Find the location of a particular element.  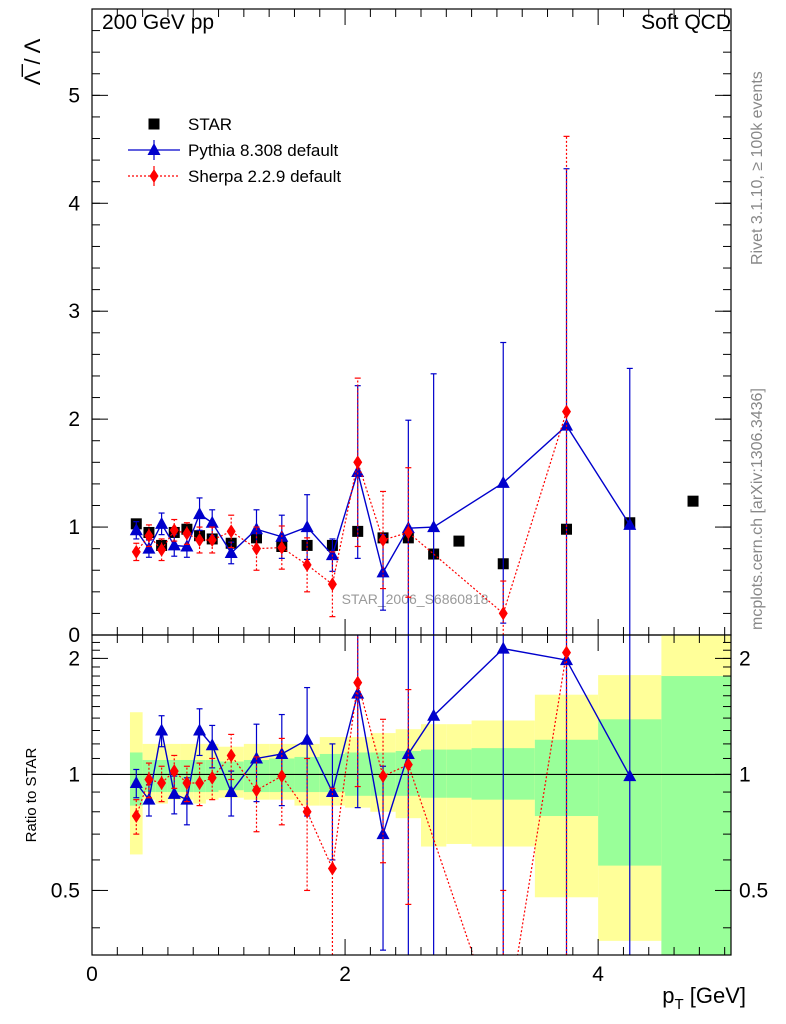

x-tick-label: 0 is located at coordinates (92, 974).